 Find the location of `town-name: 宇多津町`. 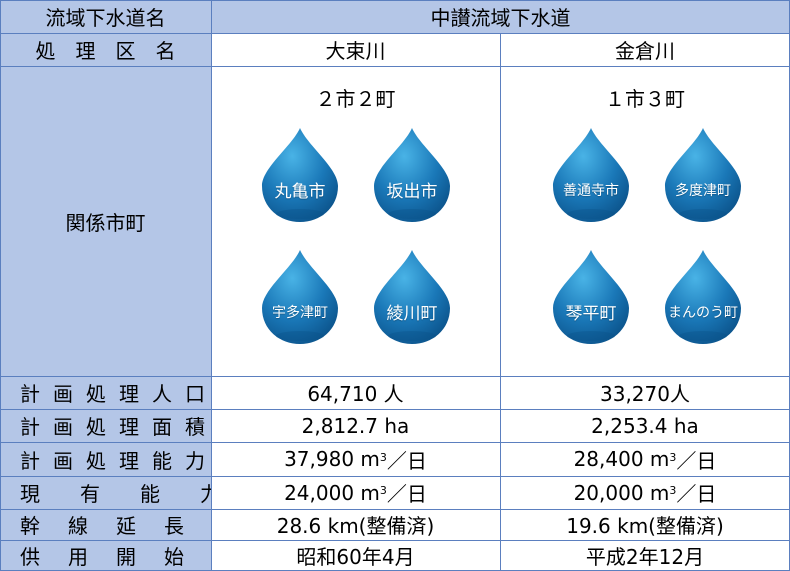

town-name: 宇多津町 is located at coordinates (300, 313).